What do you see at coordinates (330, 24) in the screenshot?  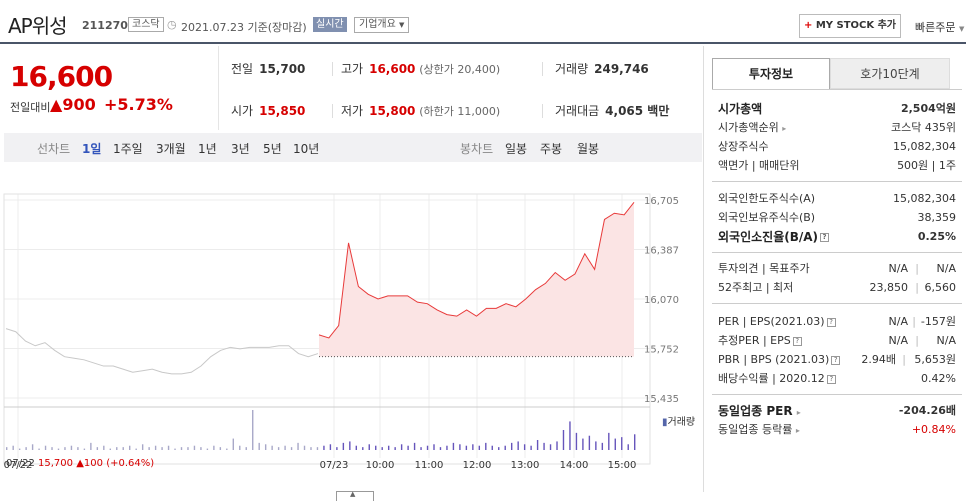 I see `realtime-badge: 실시간` at bounding box center [330, 24].